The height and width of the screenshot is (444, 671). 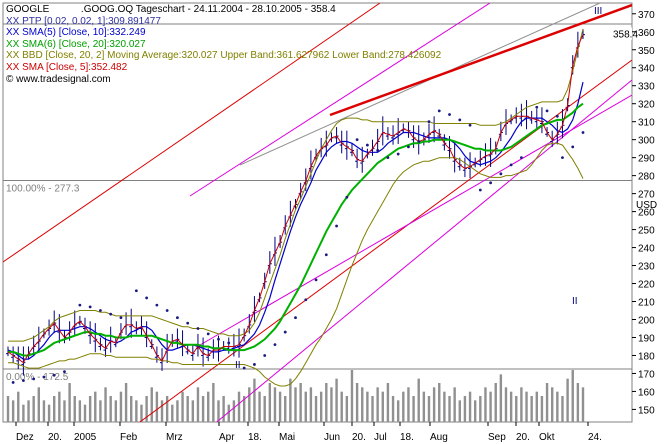 What do you see at coordinates (646, 15) in the screenshot?
I see `y-tick-label: 370` at bounding box center [646, 15].